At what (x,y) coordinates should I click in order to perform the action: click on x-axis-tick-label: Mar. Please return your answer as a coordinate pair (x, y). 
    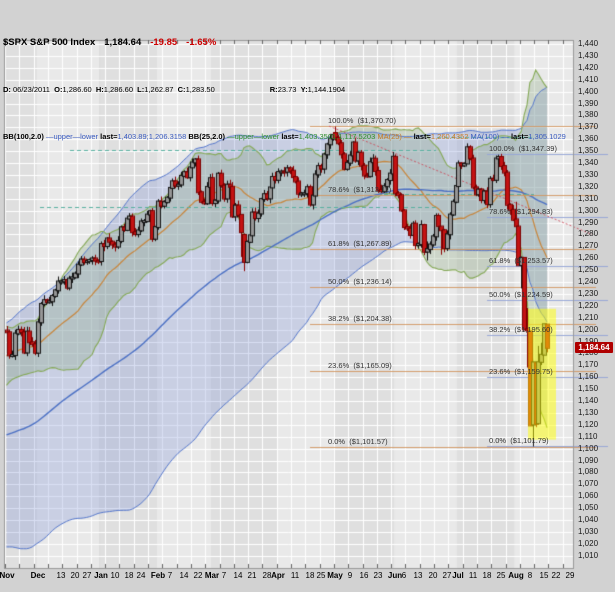
    Looking at the image, I should click on (212, 575).